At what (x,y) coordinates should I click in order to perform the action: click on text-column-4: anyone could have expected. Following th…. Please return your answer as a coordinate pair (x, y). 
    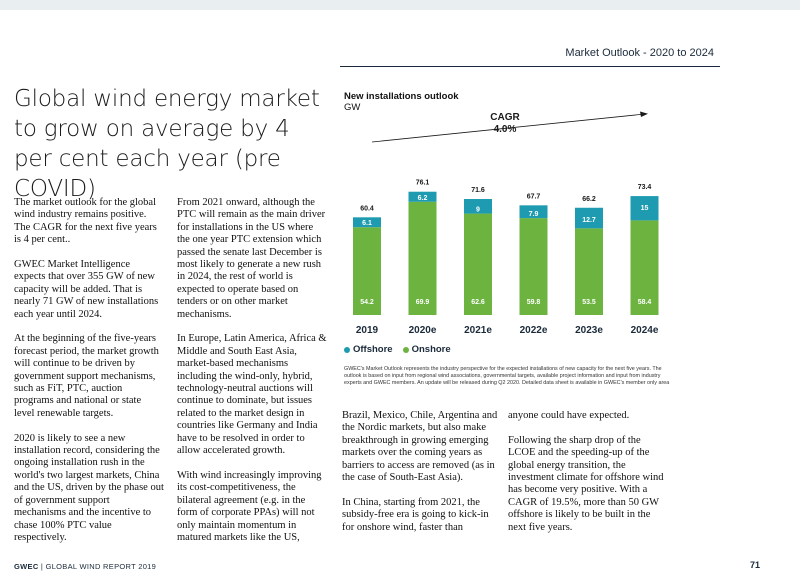
    Looking at the image, I should click on (588, 478).